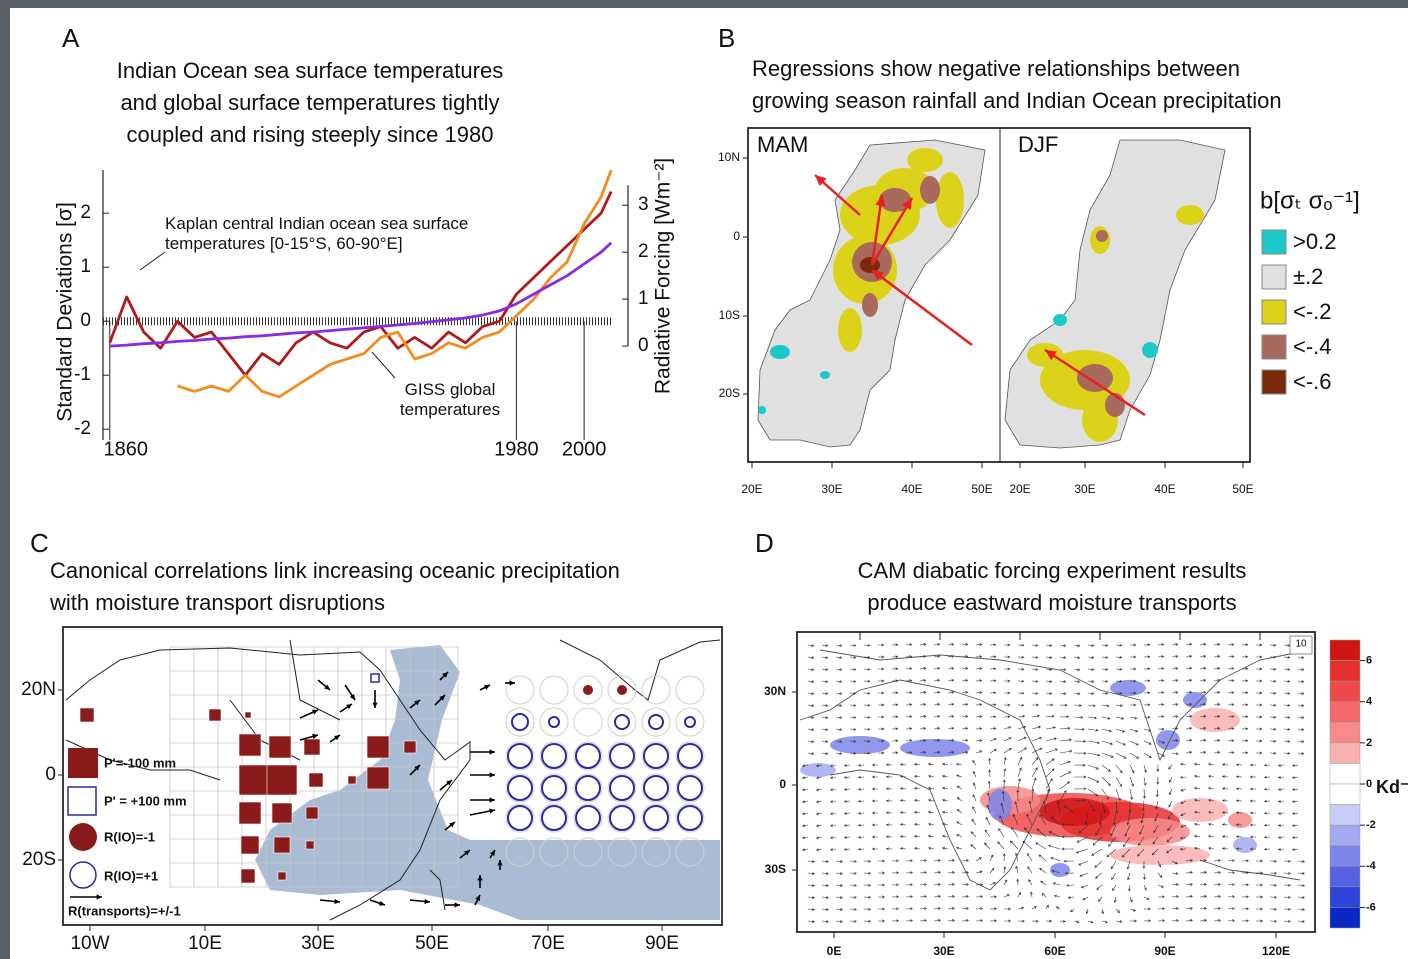 This screenshot has width=1408, height=959. Describe the element at coordinates (1345, 856) in the screenshot. I see `colorbar-band` at that location.